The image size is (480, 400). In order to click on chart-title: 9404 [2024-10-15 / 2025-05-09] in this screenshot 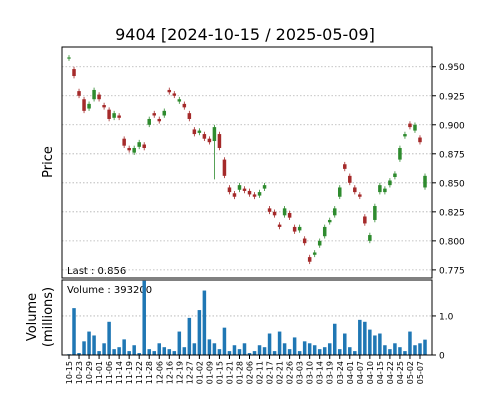, I will do `click(245, 34)`.